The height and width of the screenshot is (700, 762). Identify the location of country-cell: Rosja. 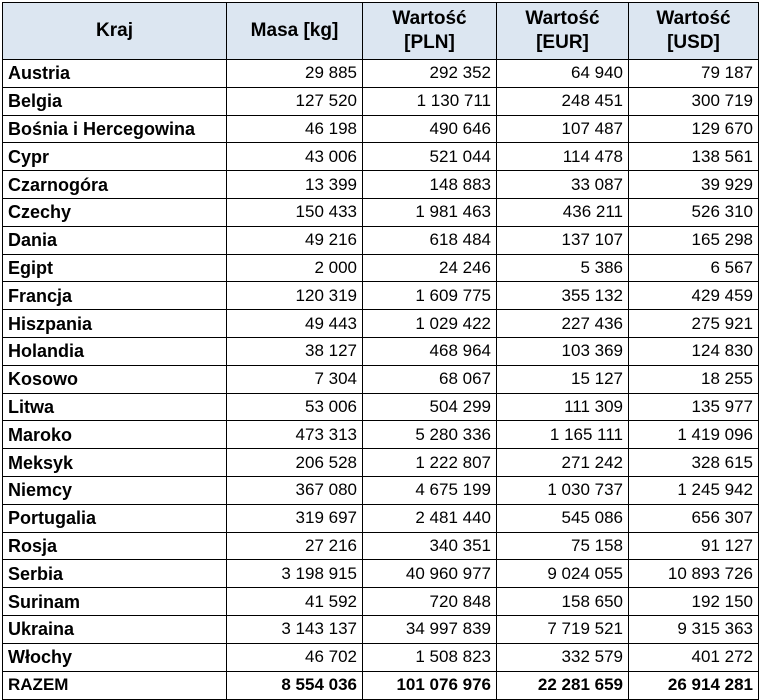
(114, 546).